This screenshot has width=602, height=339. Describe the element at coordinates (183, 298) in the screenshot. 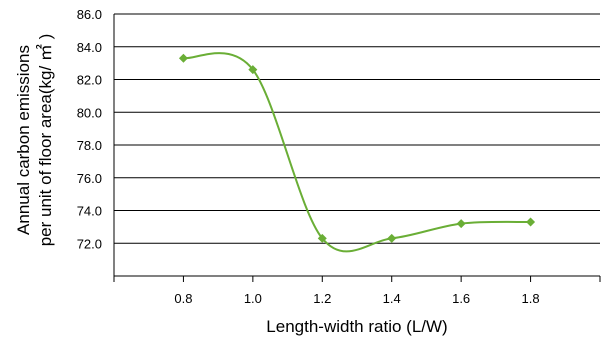

I see `x-tick-label: 0.8` at that location.